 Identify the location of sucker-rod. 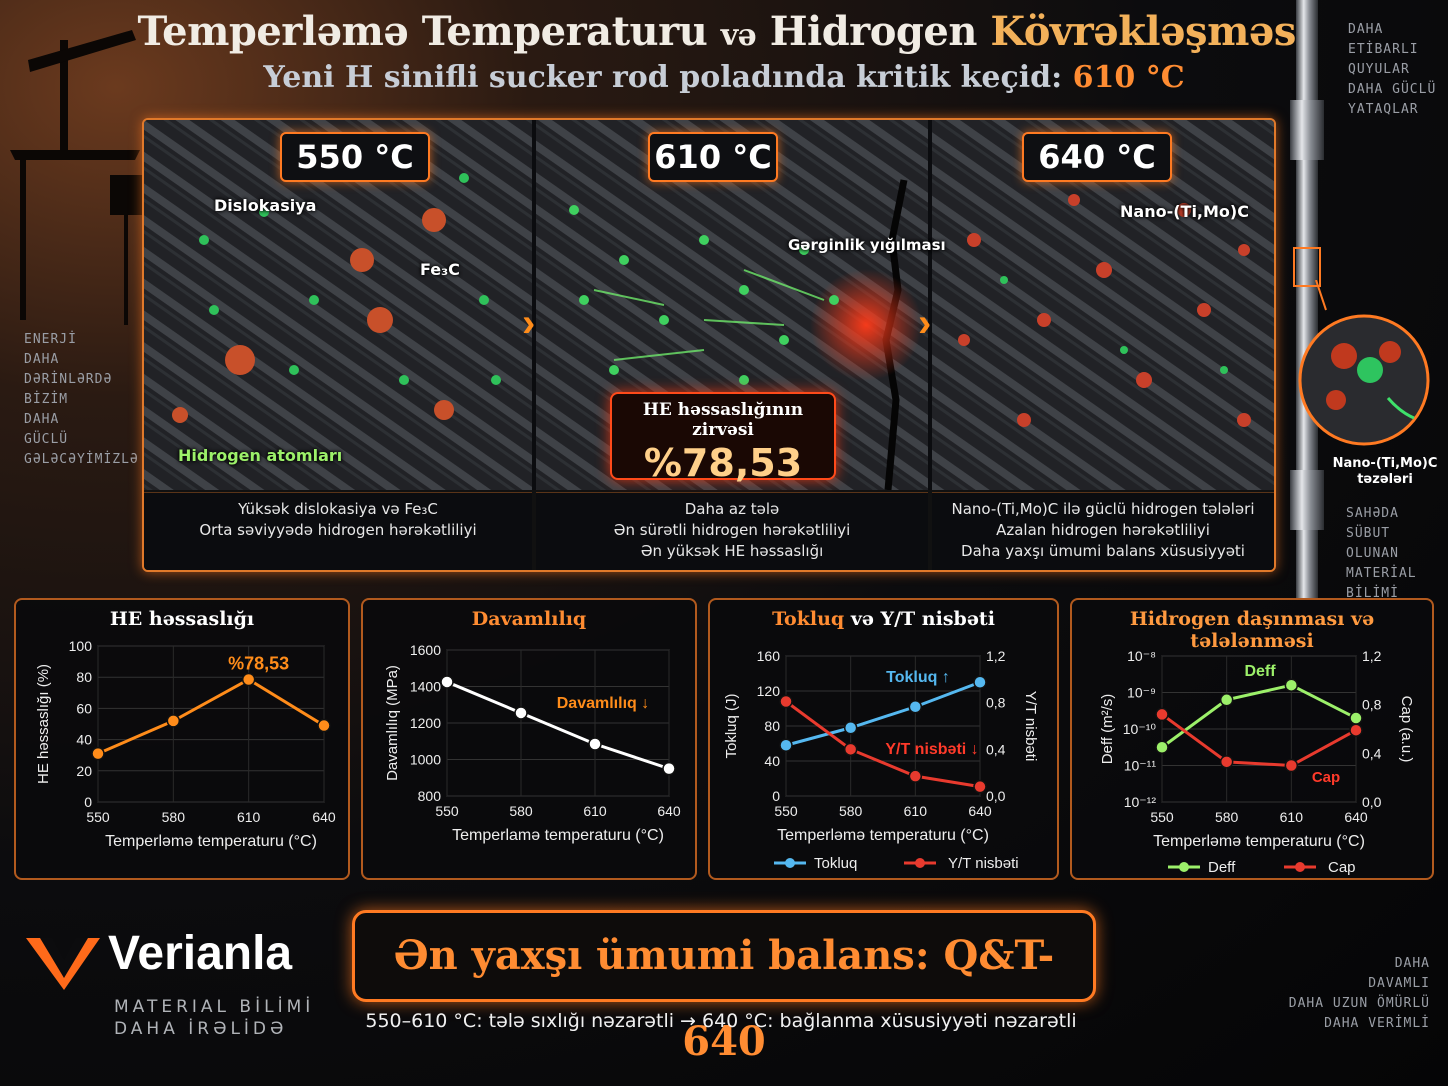
(1307, 300).